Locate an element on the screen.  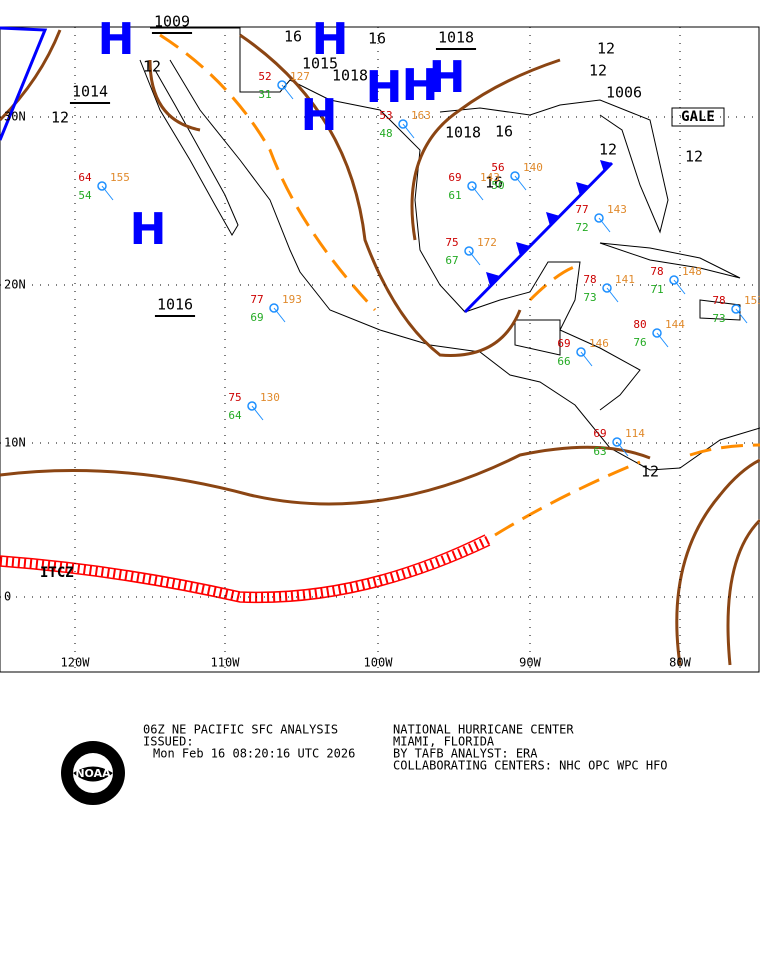
footer-time: Mon Feb 16 08:20:16 UTC 2026 is located at coordinates (254, 754).